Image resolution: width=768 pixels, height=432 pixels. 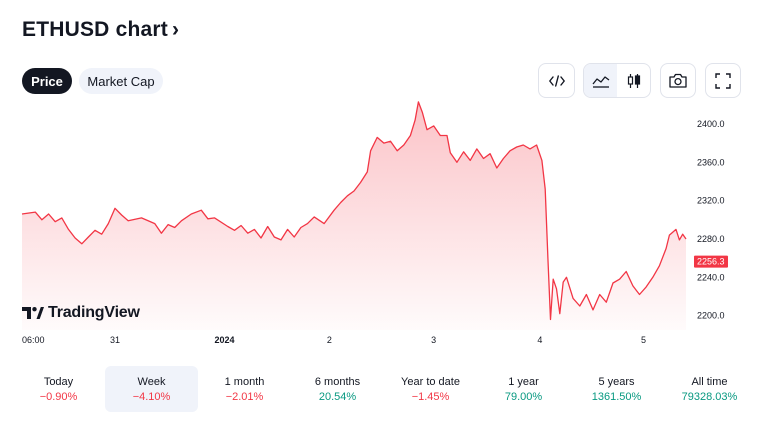 What do you see at coordinates (430, 381) in the screenshot?
I see `period-label: Year to date` at bounding box center [430, 381].